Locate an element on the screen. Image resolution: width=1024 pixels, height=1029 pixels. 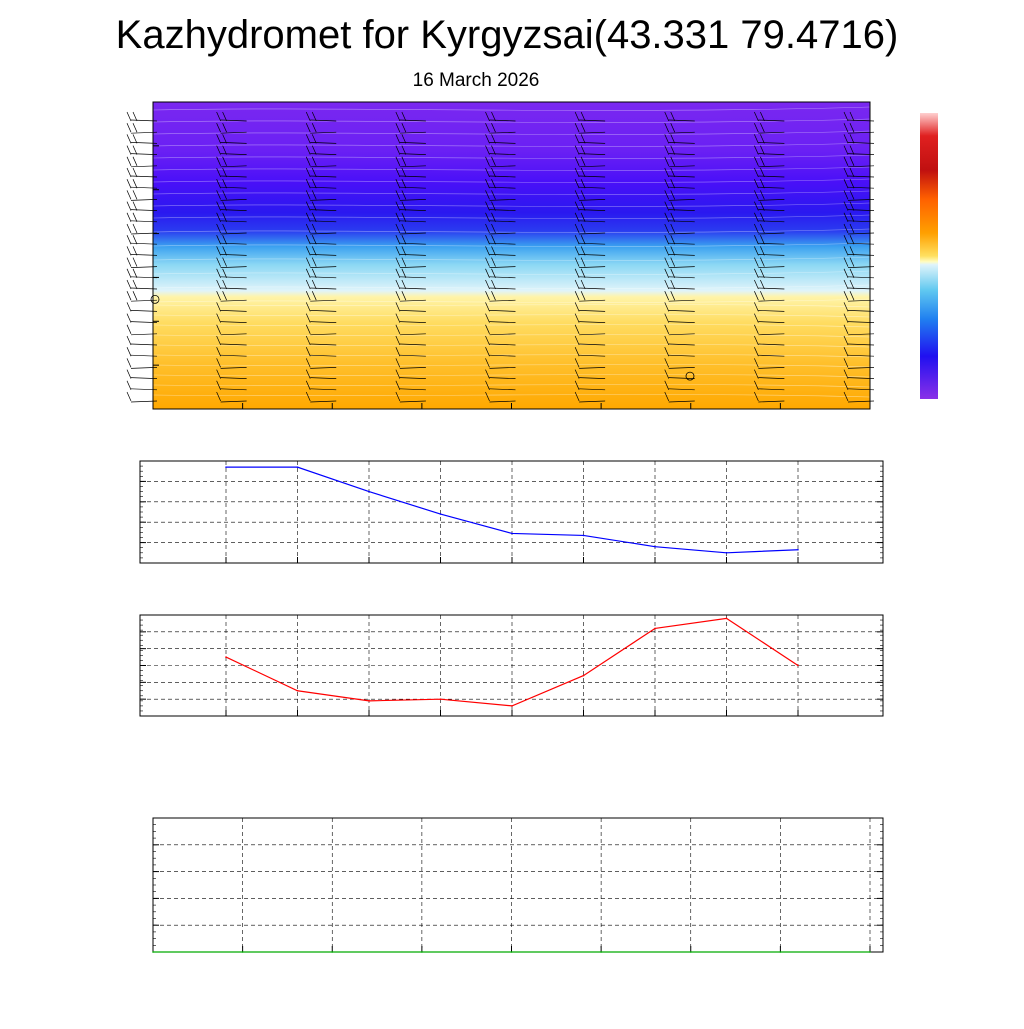
pmsl-panel is located at coordinates (511, 512).